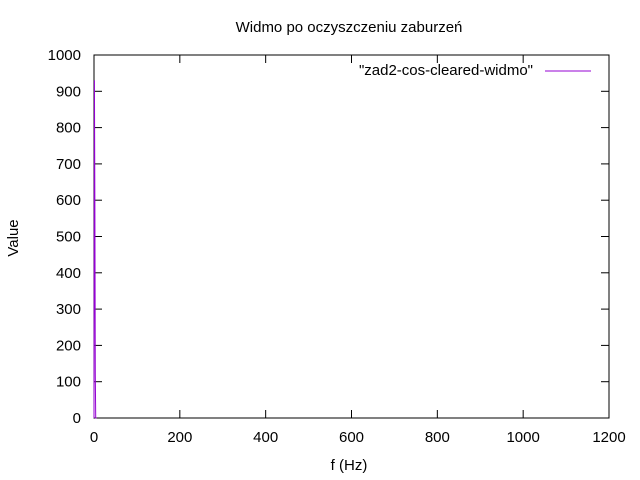 The image size is (640, 480). Describe the element at coordinates (522, 437) in the screenshot. I see `x-tick-label: 1000` at that location.